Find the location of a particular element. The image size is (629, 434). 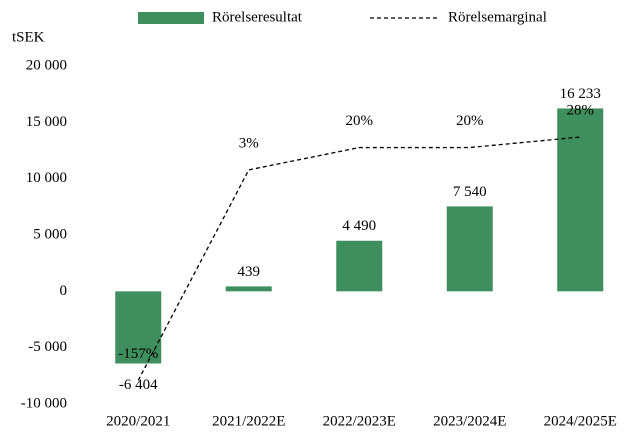

bar-value-label: -6 404 is located at coordinates (138, 385).